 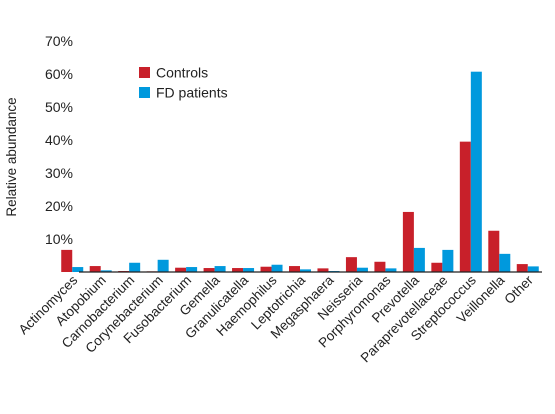 I want to click on legend-label-fd-patients: FD patients, so click(x=192, y=93).